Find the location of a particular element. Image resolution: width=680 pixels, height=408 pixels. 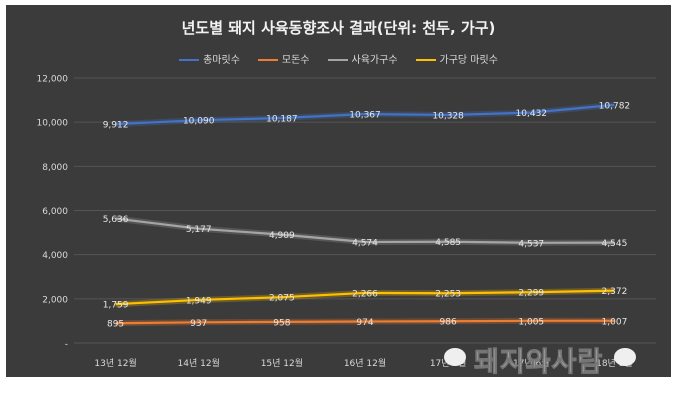

data-label: 1,007 is located at coordinates (615, 322).